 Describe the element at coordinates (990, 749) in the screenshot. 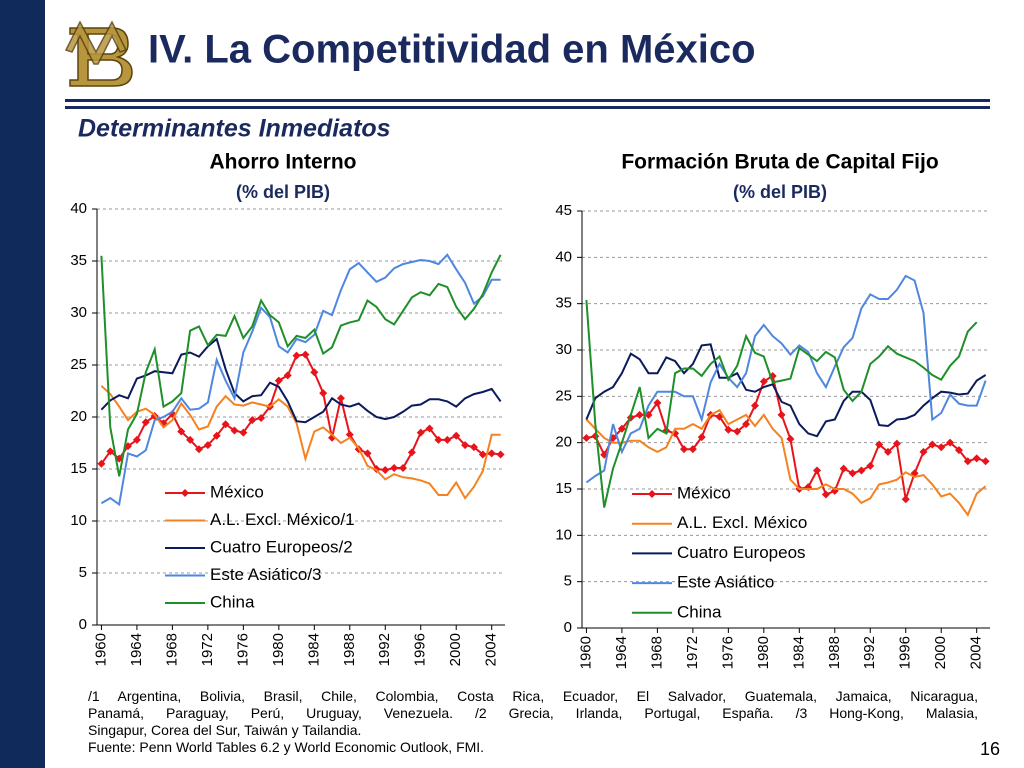

I see `page-number: 16` at that location.